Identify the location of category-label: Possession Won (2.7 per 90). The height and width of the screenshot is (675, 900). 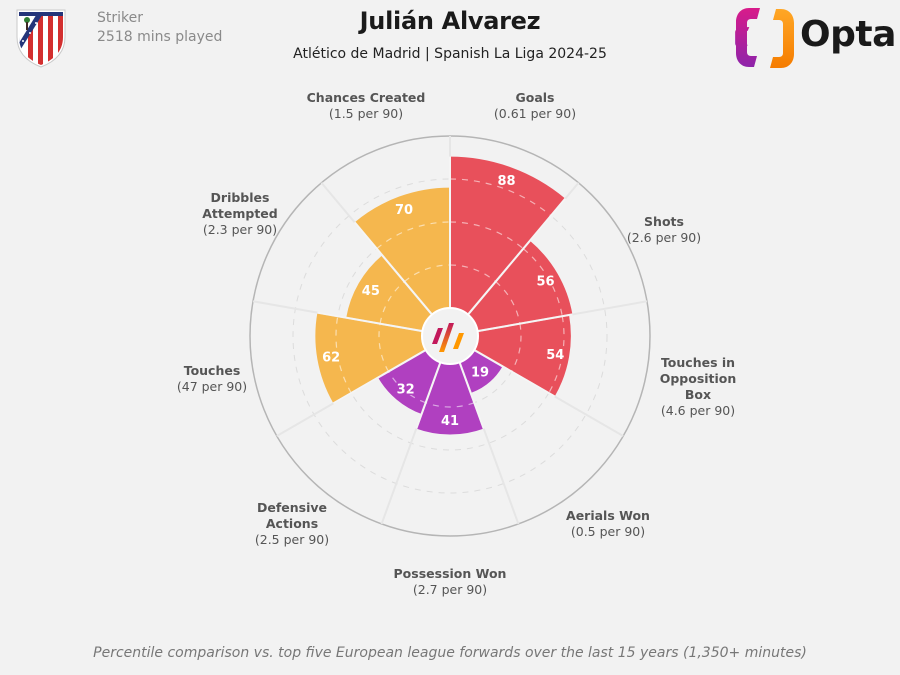
(450, 582).